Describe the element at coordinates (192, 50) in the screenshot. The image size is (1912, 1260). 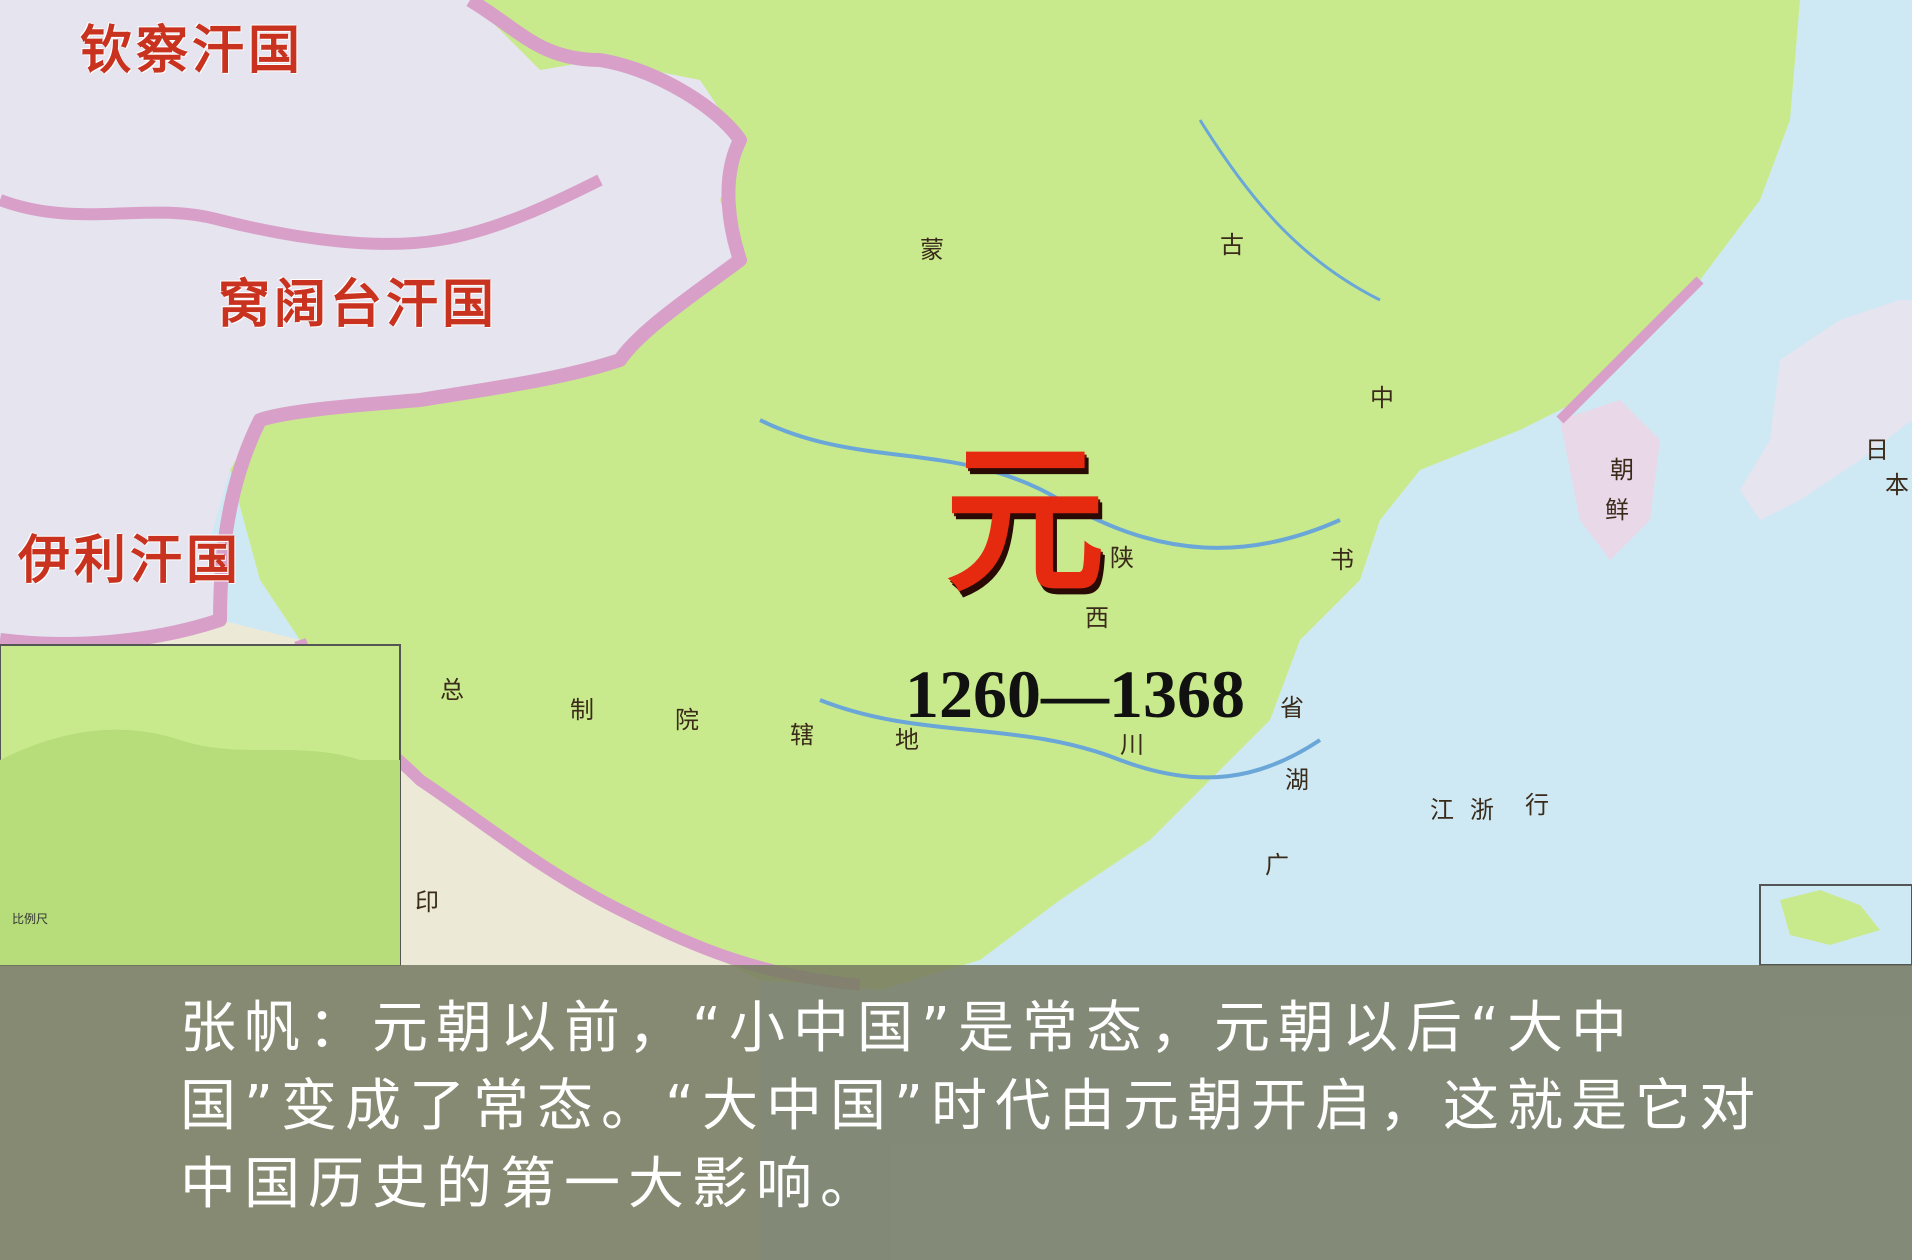
I see `kipchak-khanate-label: 钦察汗国` at that location.